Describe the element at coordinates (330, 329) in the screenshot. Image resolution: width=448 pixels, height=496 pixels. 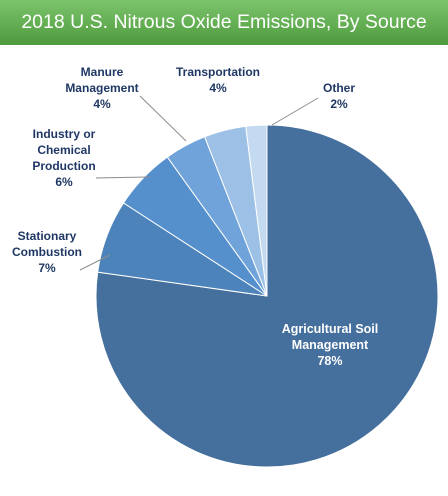
I see `slice-category-label: Agricultural Soil` at that location.